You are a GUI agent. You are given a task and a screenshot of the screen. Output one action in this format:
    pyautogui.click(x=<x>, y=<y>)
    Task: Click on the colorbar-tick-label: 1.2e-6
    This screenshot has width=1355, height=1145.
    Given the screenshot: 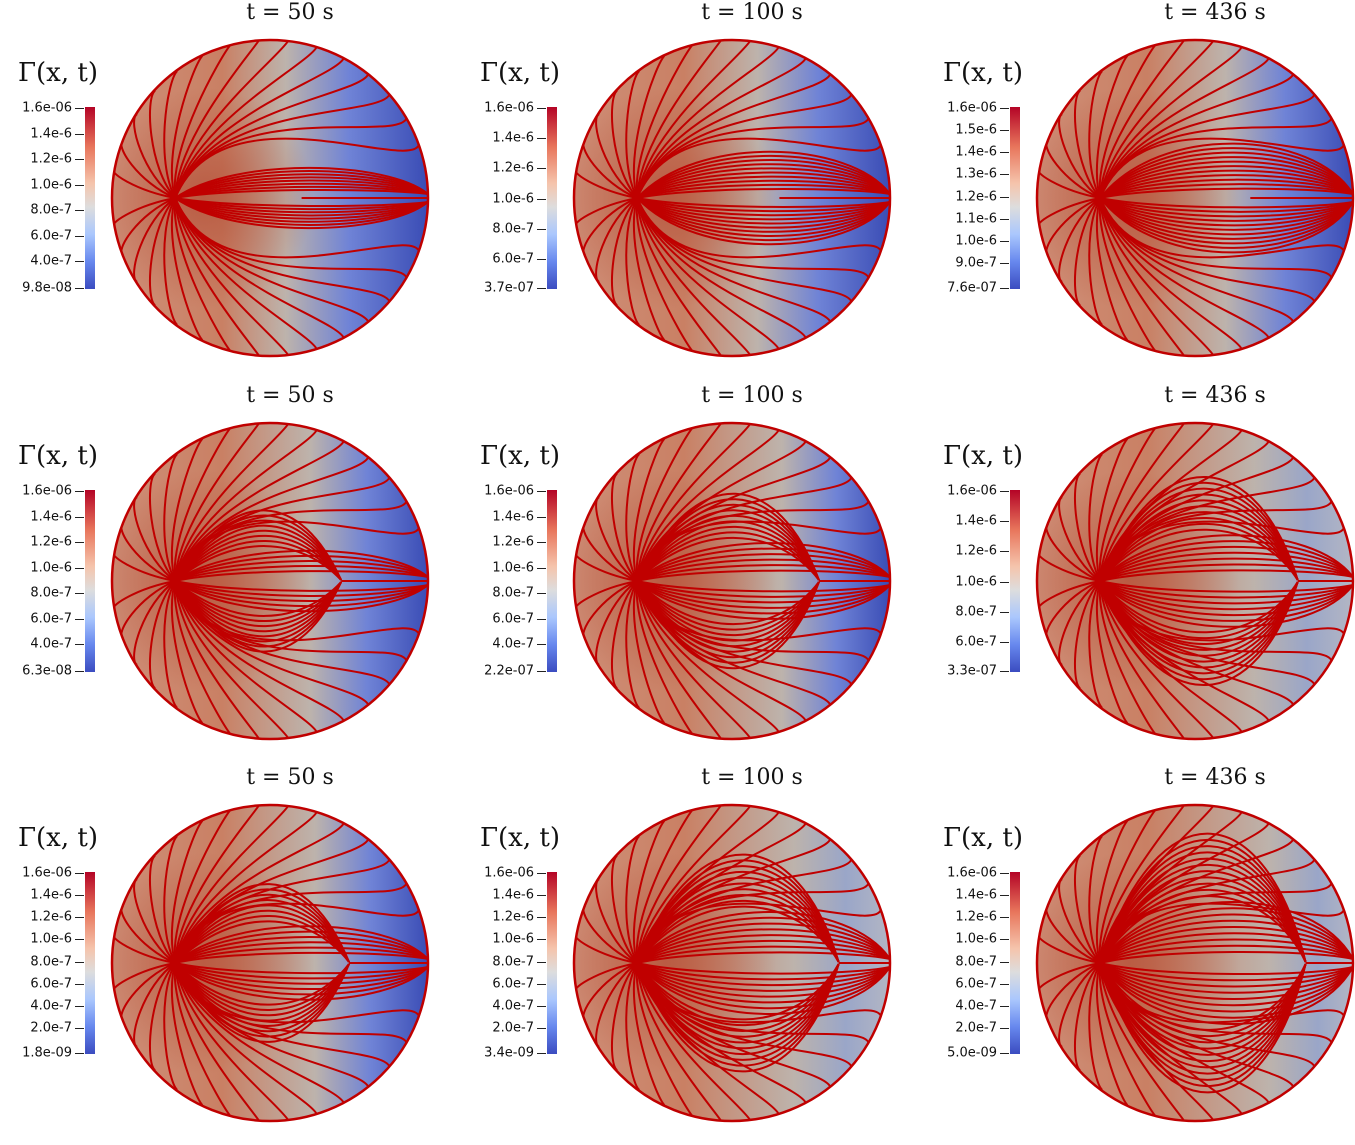 What is the action you would take?
    pyautogui.click(x=976, y=917)
    